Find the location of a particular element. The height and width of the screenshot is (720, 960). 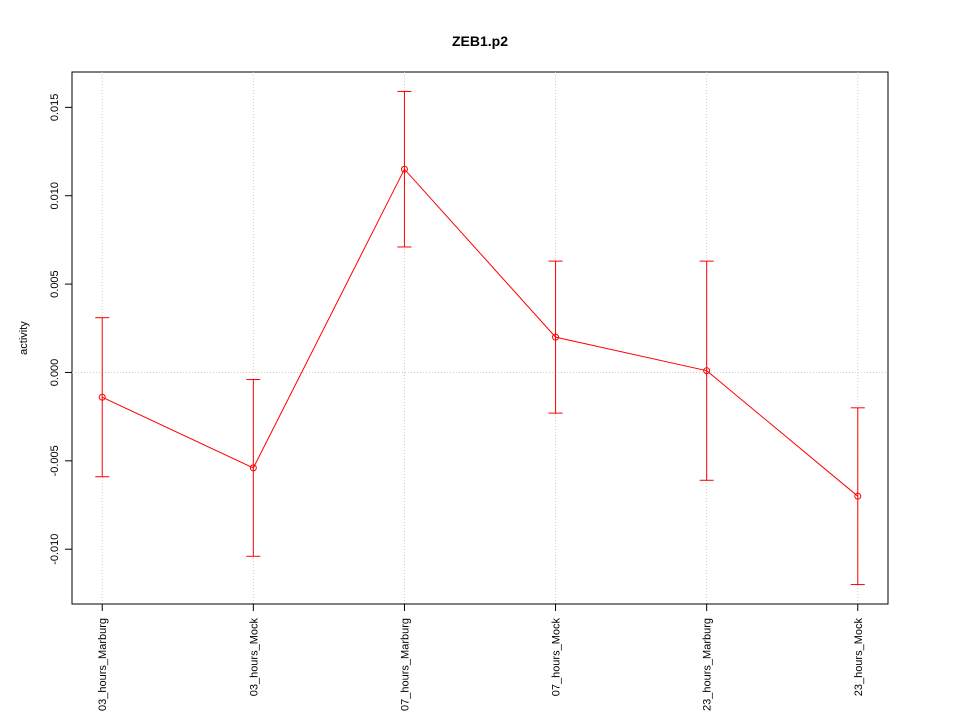

x-tick-label: 03_hours_Mock is located at coordinates (254, 657).